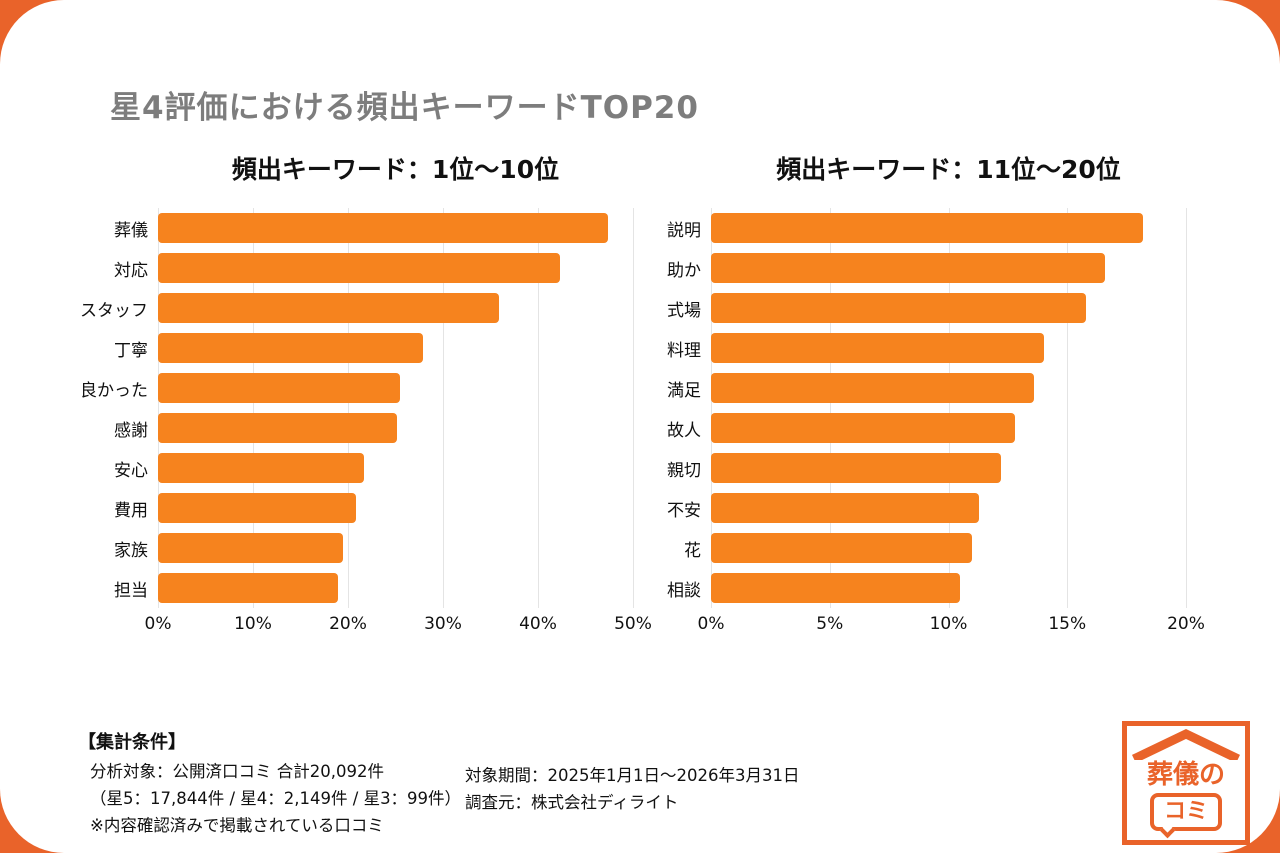 This screenshot has height=853, width=1280. I want to click on category-label: 説明, so click(684, 230).